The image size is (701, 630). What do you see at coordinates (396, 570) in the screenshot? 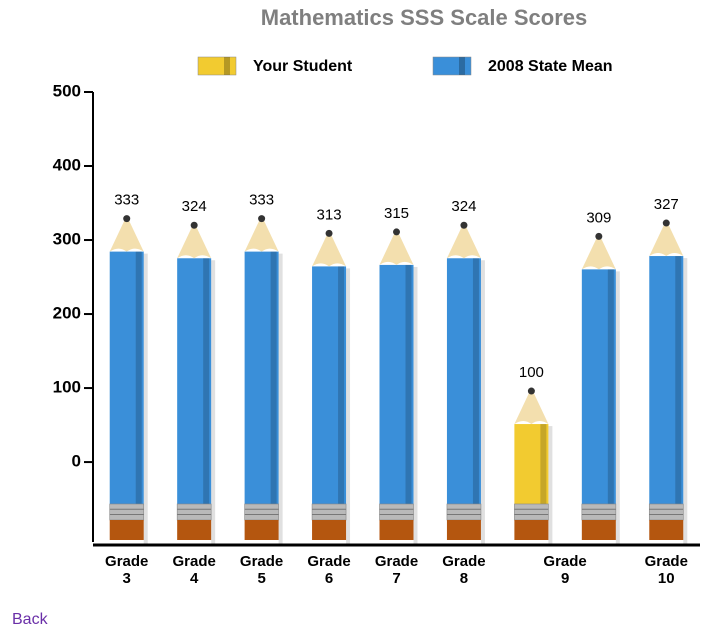
I see `x-tick-label: Grade 7` at bounding box center [396, 570].